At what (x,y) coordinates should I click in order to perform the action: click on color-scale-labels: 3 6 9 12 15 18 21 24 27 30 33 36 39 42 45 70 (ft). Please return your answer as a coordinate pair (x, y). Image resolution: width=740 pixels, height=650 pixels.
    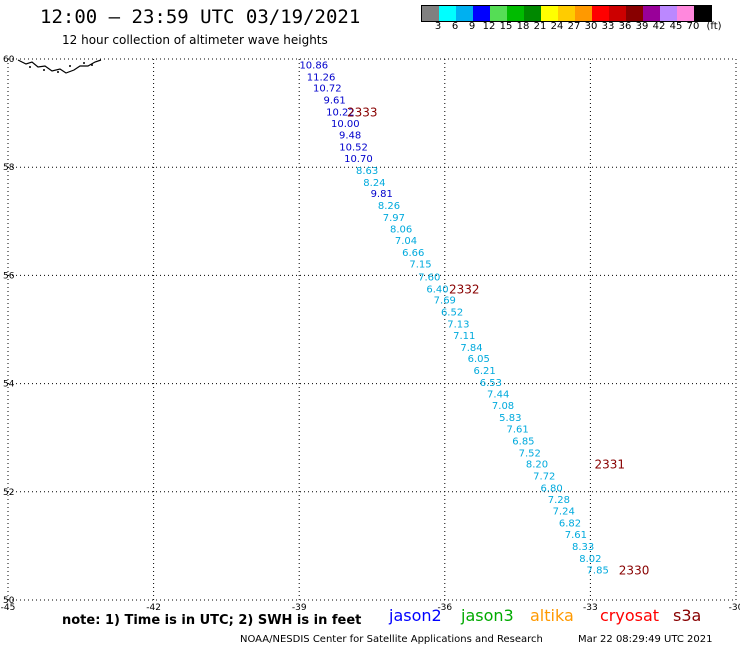
    Looking at the image, I should click on (580, 28).